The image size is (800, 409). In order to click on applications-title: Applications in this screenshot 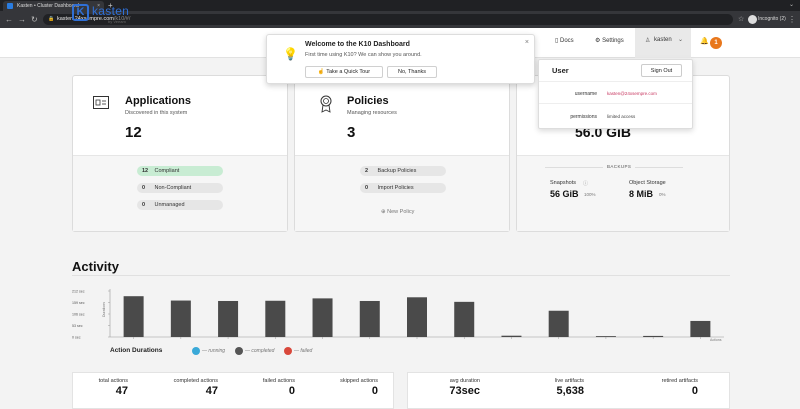, I will do `click(158, 101)`.